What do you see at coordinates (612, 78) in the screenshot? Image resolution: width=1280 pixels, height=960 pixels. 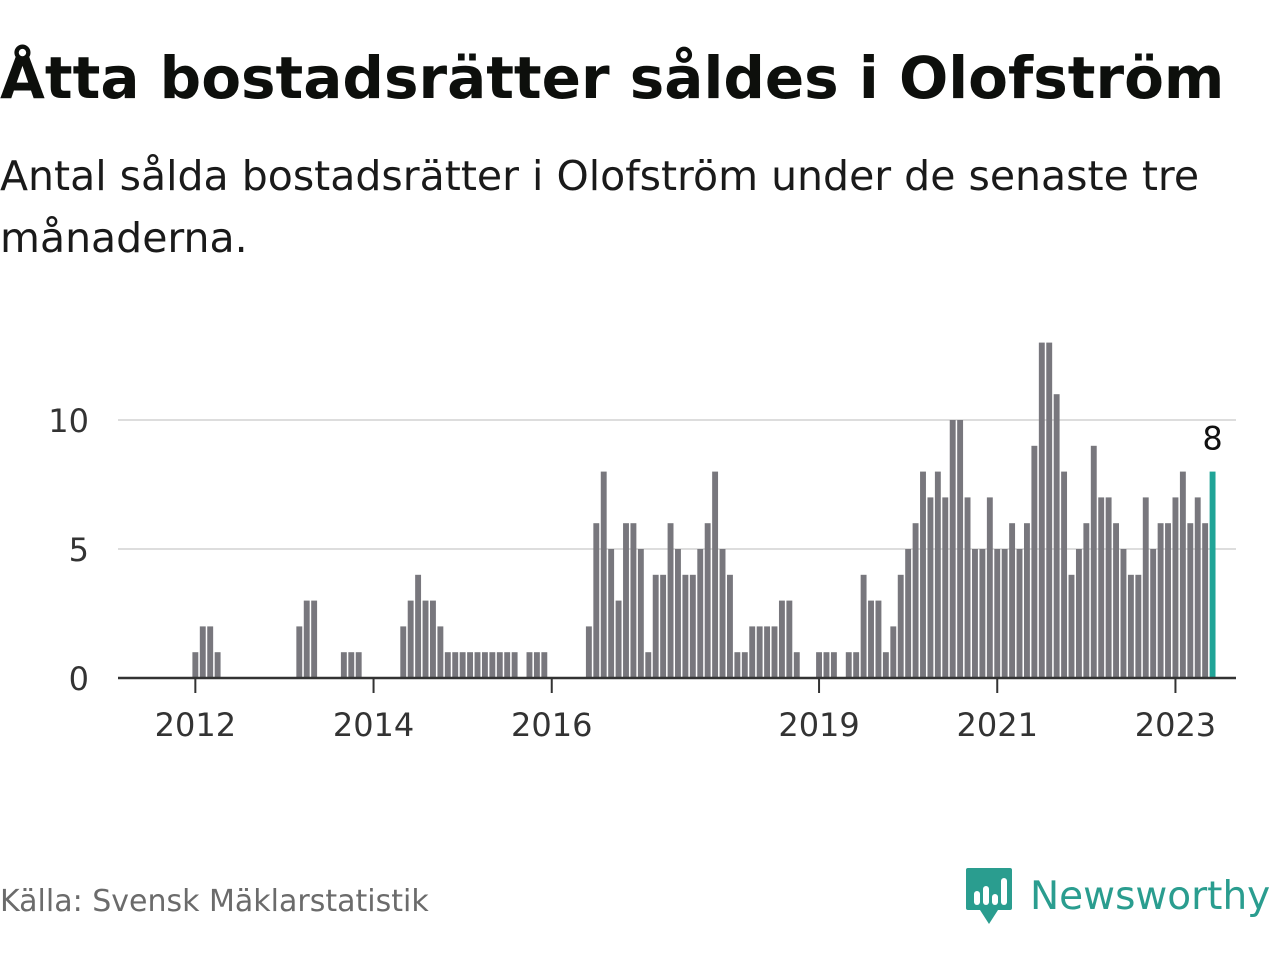 I see `chart-title: Åtta bostadsrätter såldes i Olofström` at bounding box center [612, 78].